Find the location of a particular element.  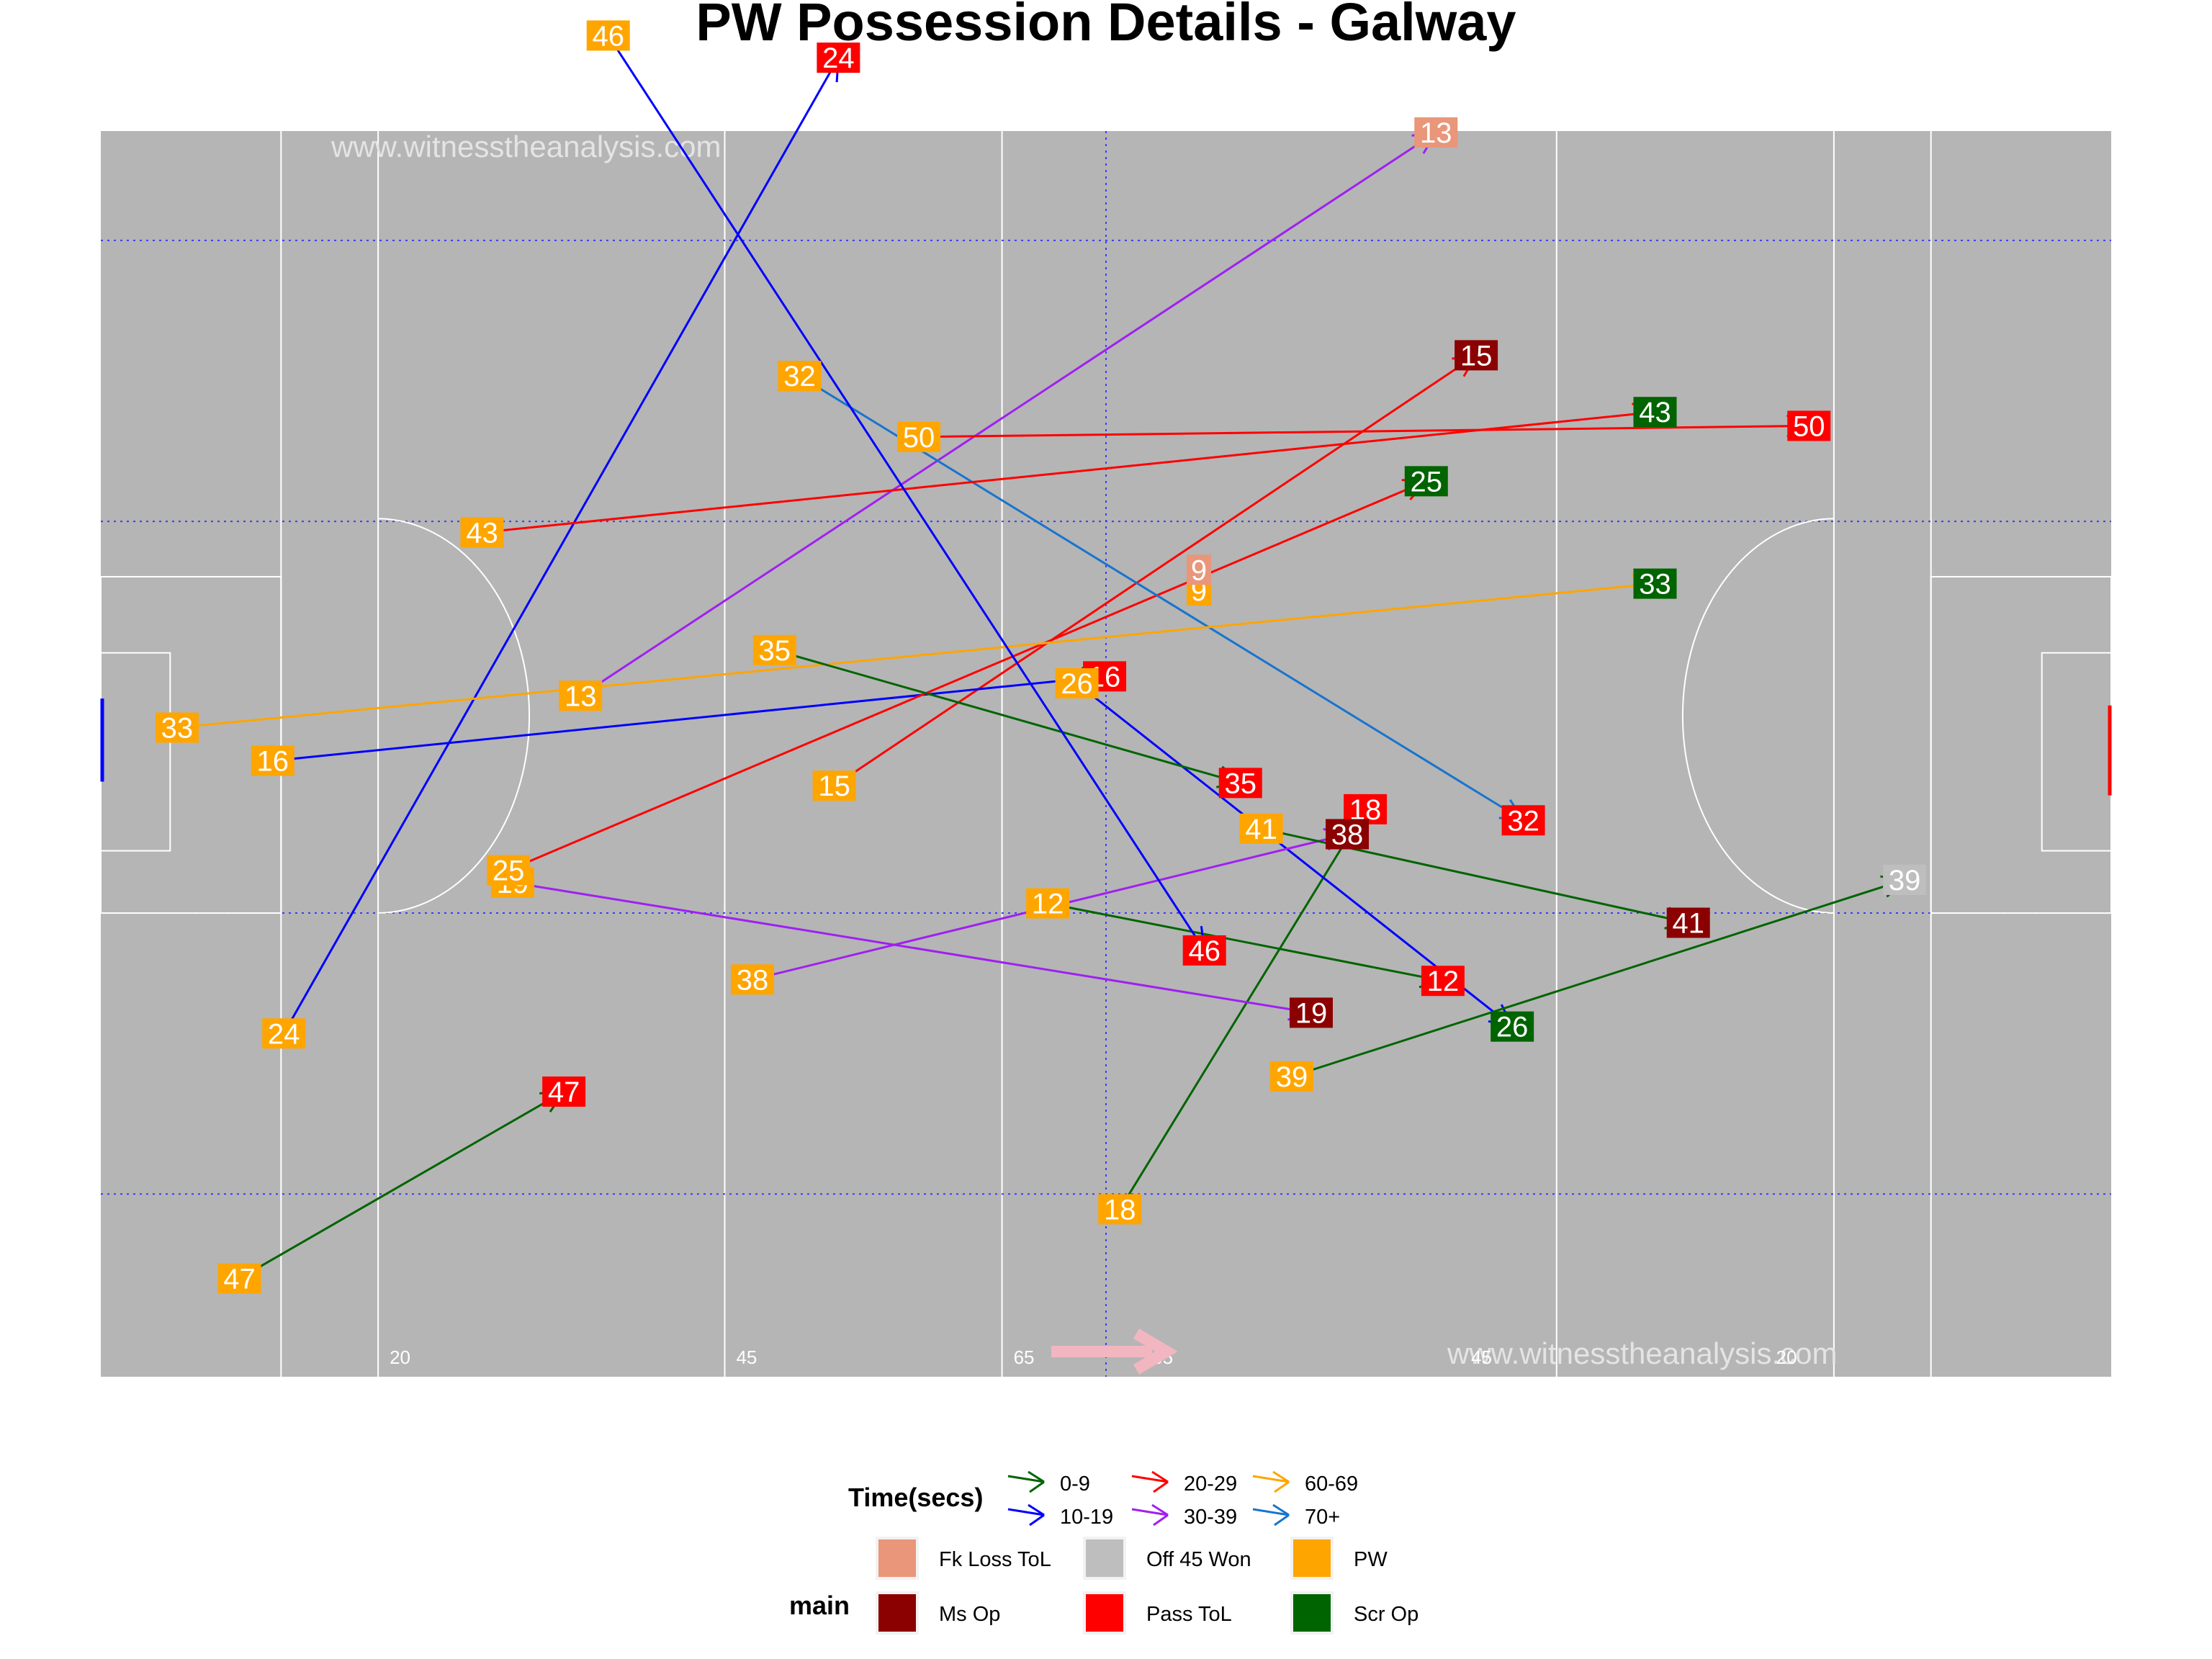

possession-start-label: 47 is located at coordinates (240, 1280).